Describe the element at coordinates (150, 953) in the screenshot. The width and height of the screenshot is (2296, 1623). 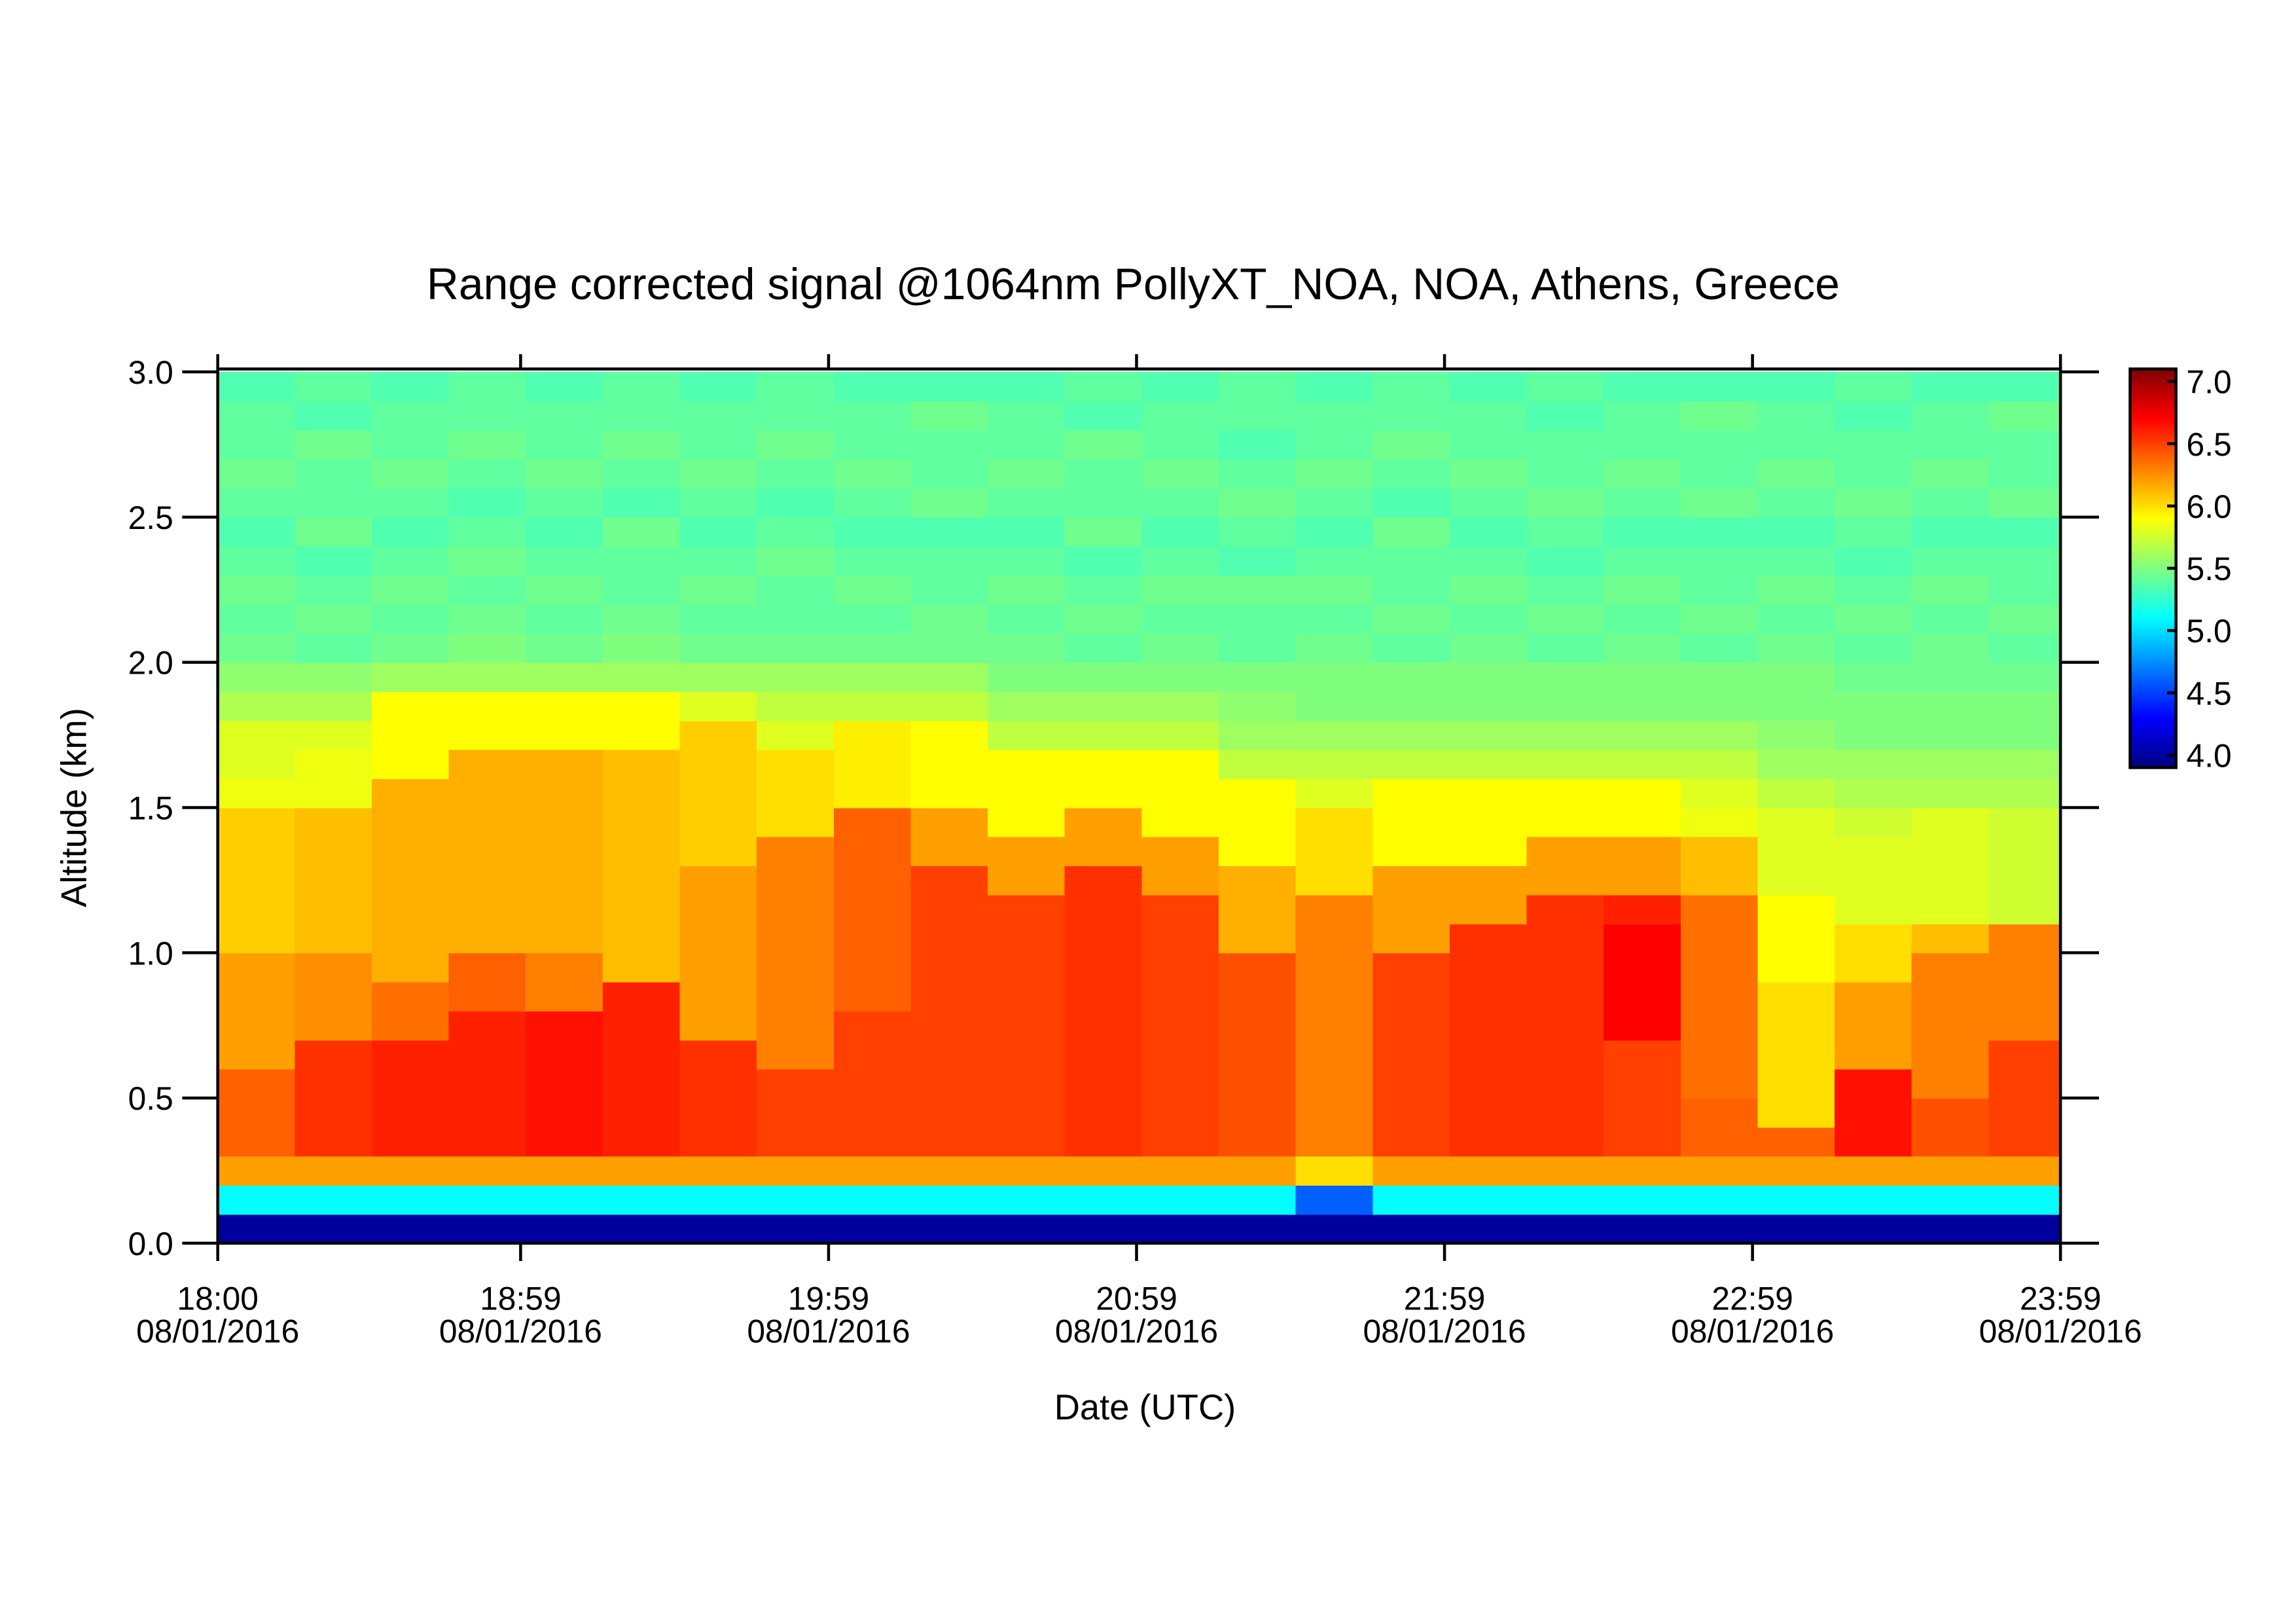
I see `y-tick-label: 1.0` at that location.